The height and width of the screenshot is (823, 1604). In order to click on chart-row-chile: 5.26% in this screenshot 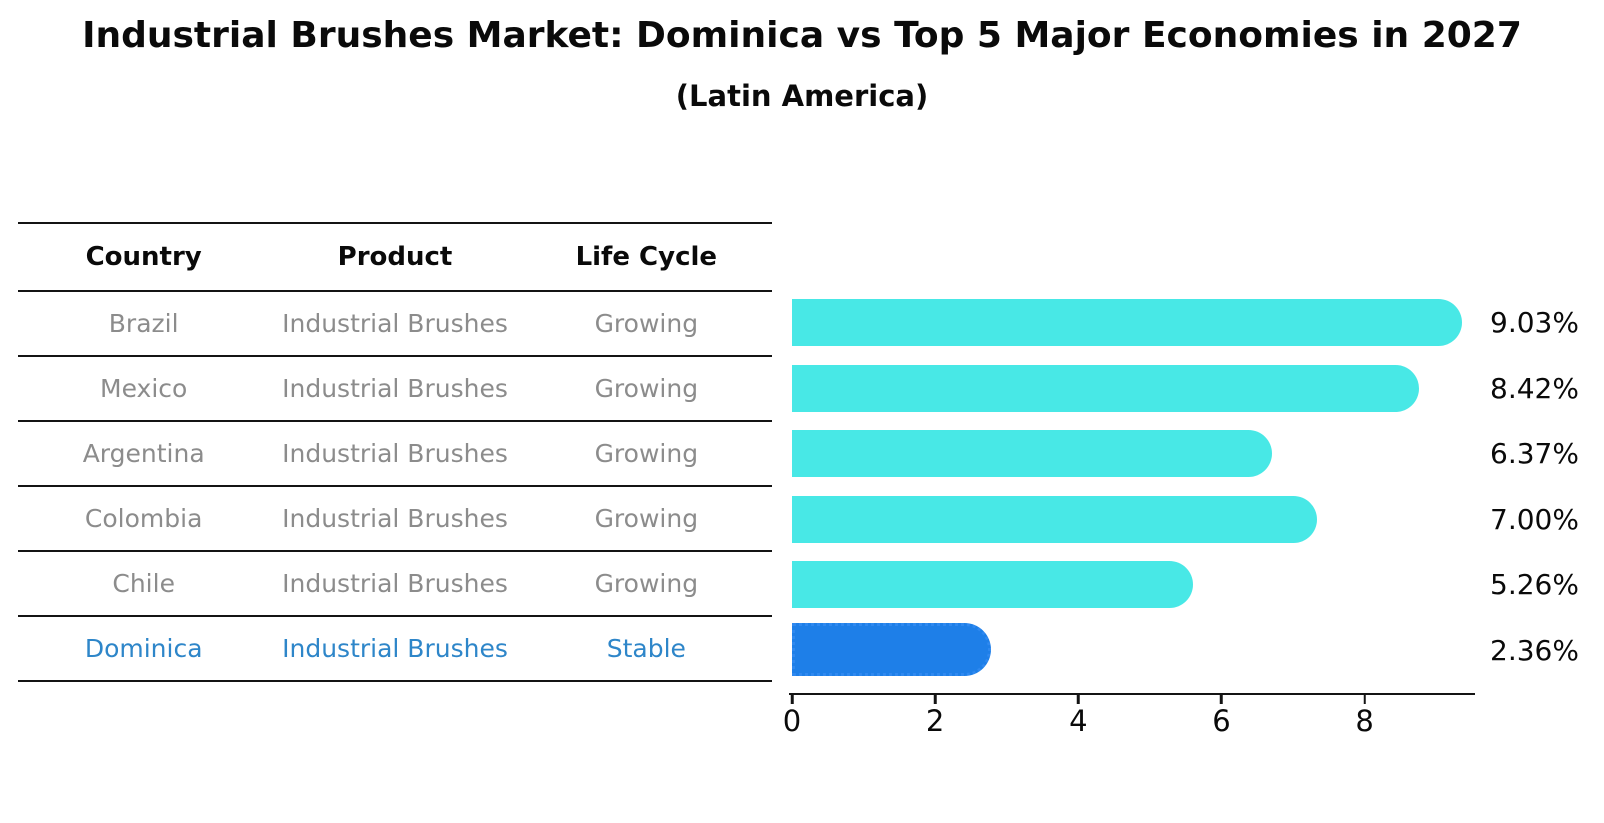, I will do `click(1185, 585)`.